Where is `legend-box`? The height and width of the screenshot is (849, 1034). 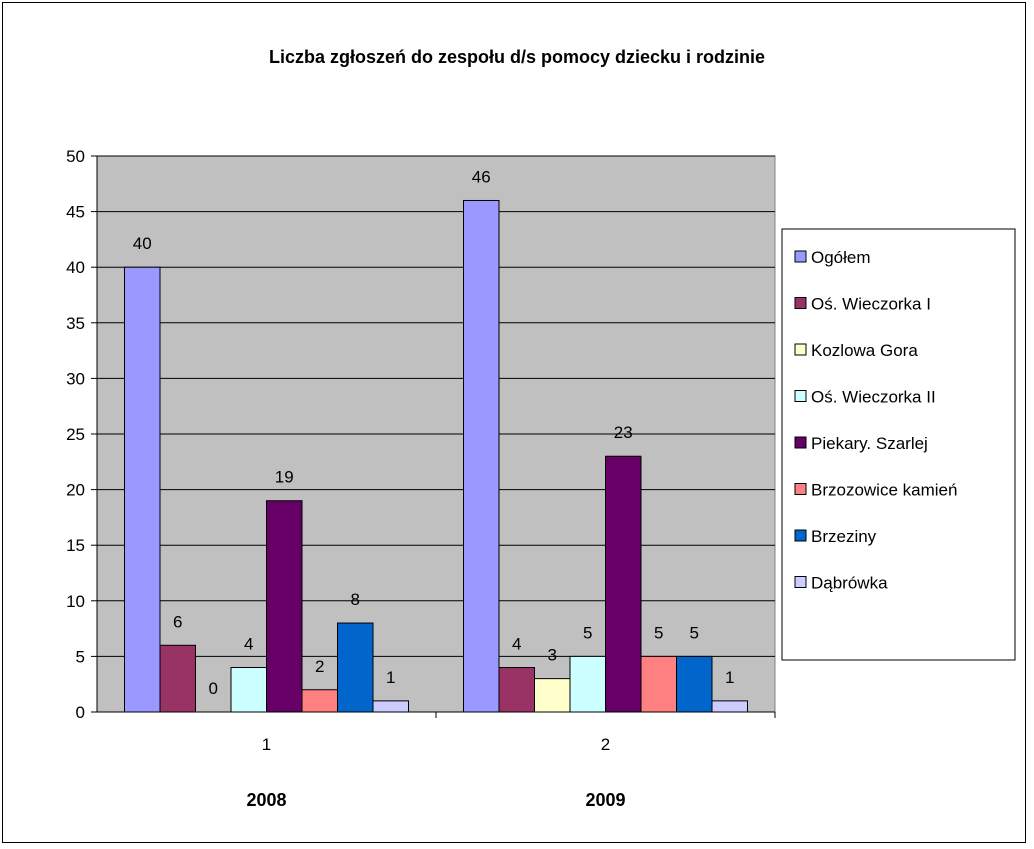
legend-box is located at coordinates (898, 444).